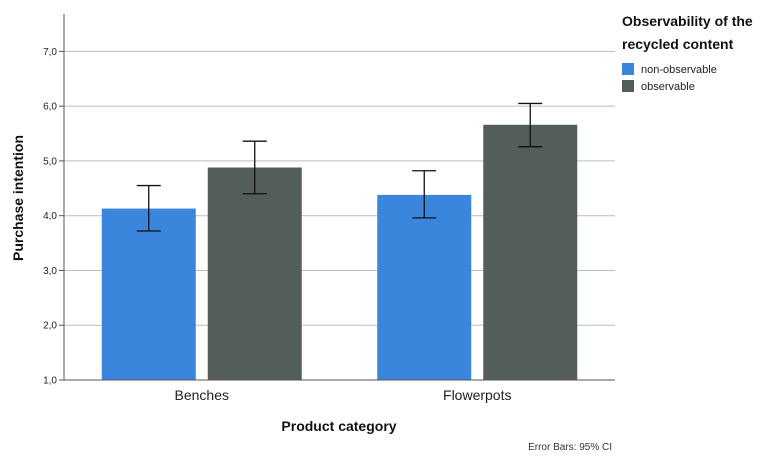 The image size is (778, 458). What do you see at coordinates (687, 21) in the screenshot?
I see `legend-title-line-1: Observability of the` at bounding box center [687, 21].